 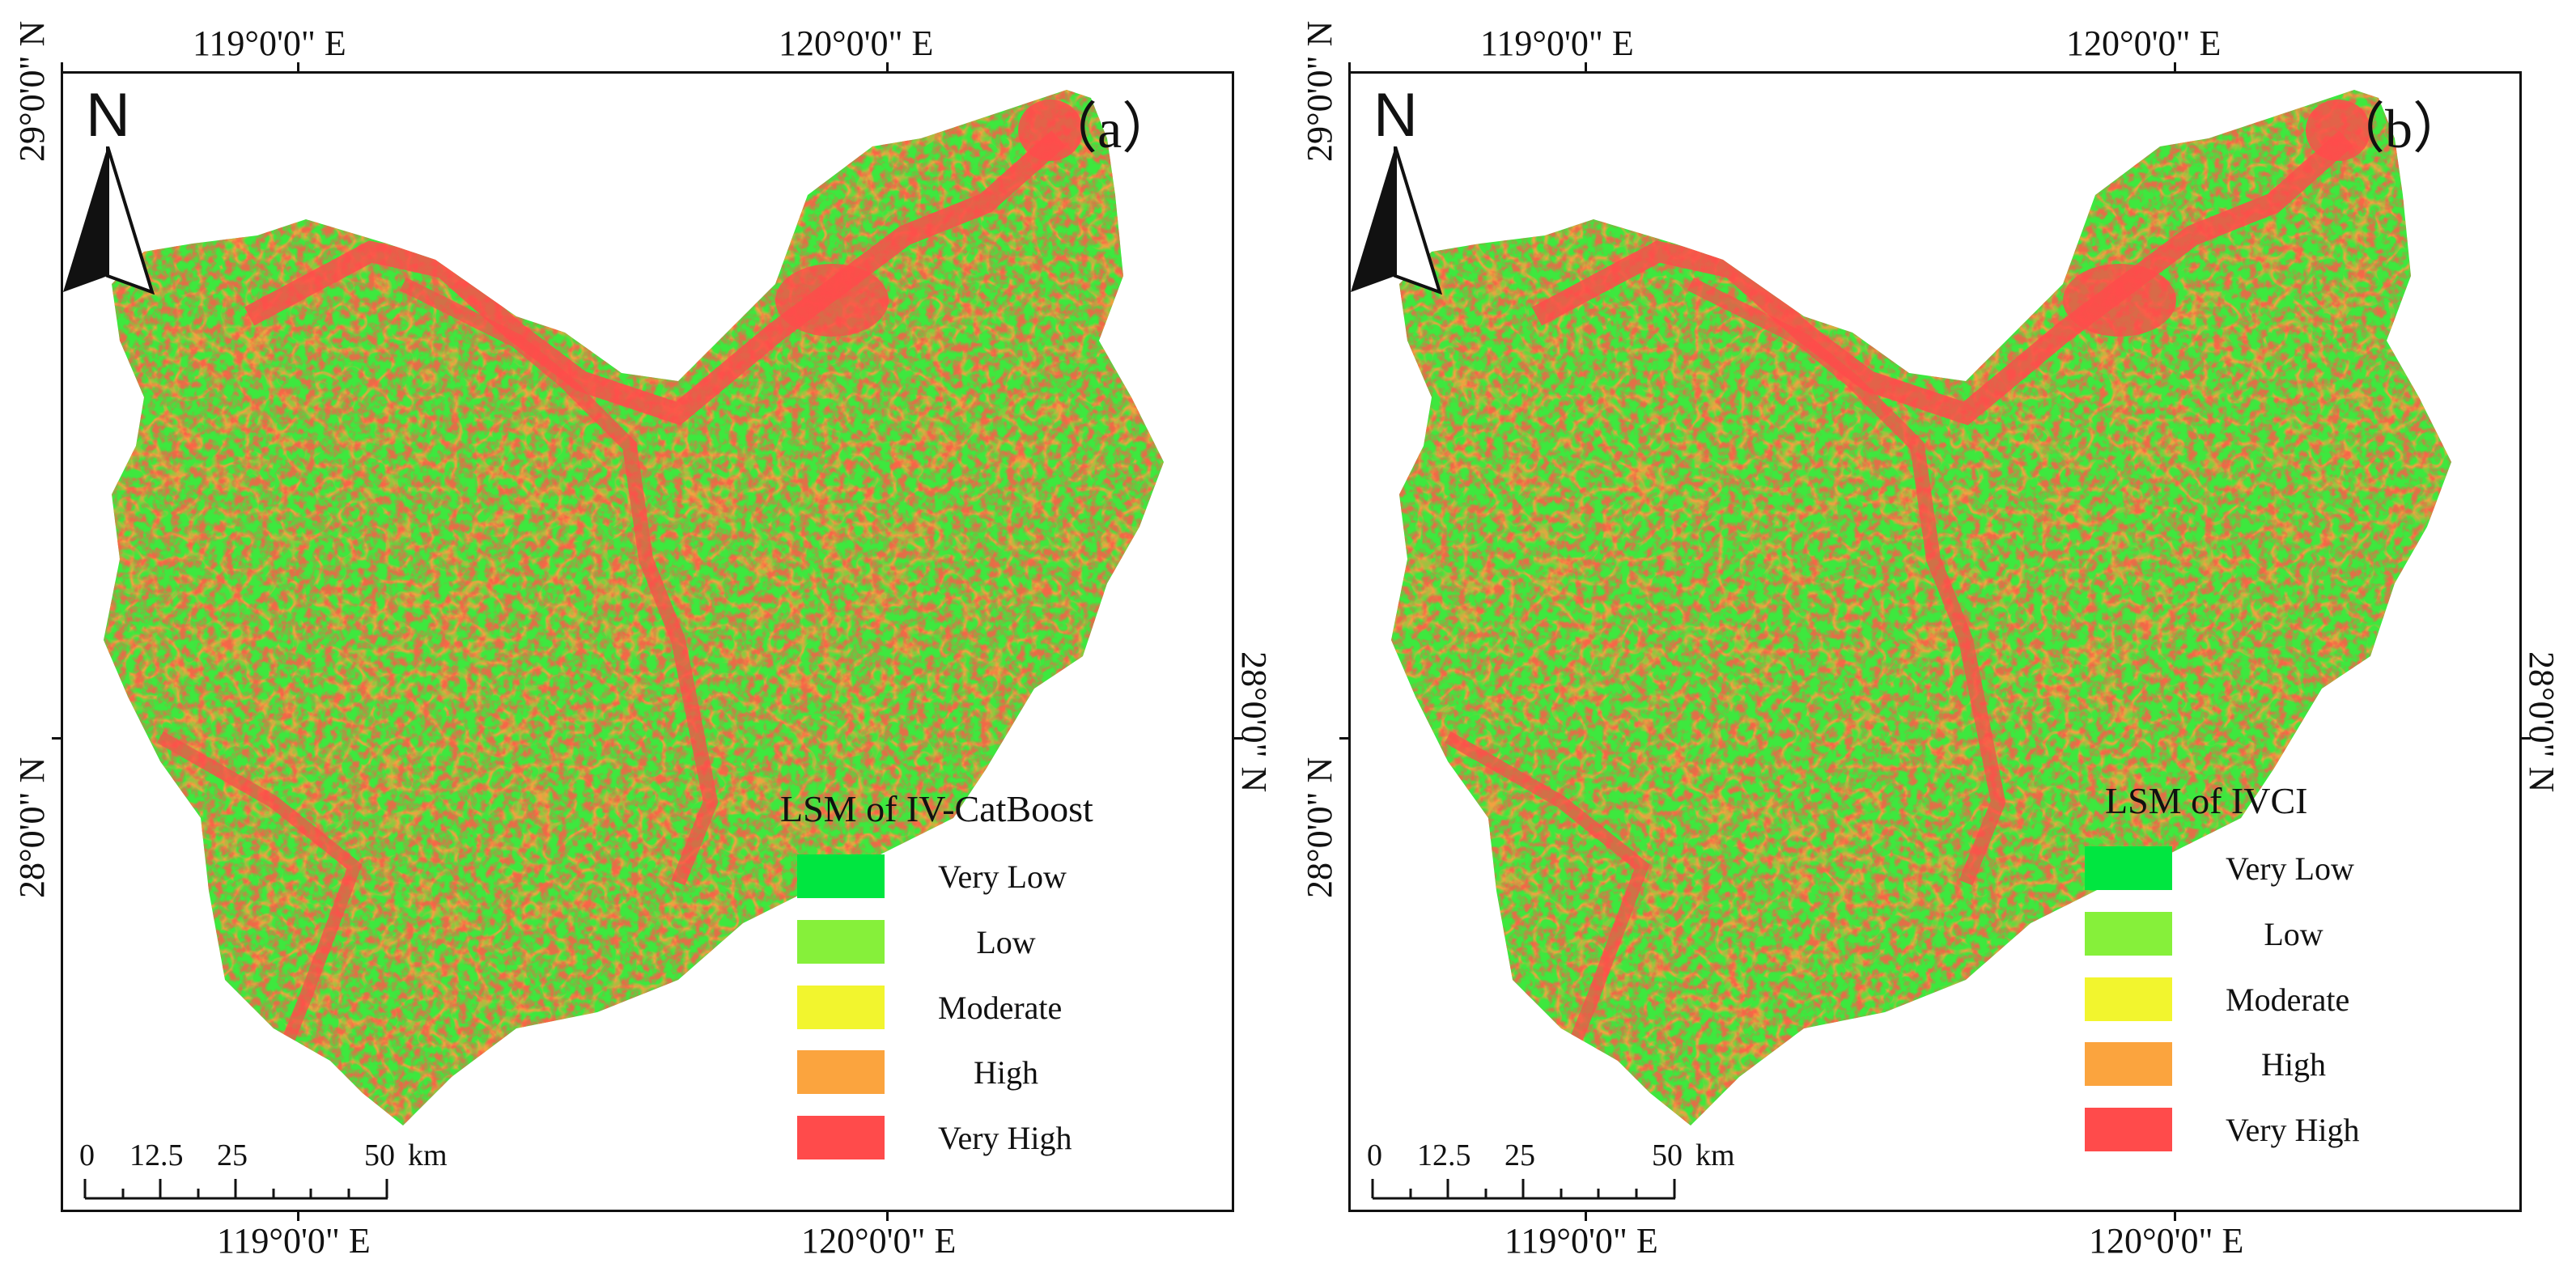 What do you see at coordinates (1110, 128) in the screenshot?
I see `panel-label-a: （a）` at bounding box center [1110, 128].